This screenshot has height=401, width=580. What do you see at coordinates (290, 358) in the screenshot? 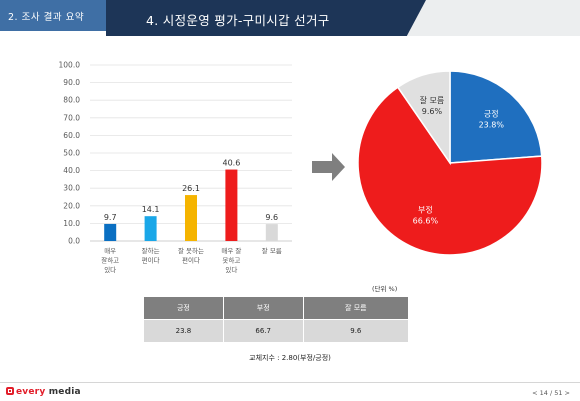
I see `replacement-index-note: 교체지수 : 2.80(부정/긍정)` at bounding box center [290, 358].